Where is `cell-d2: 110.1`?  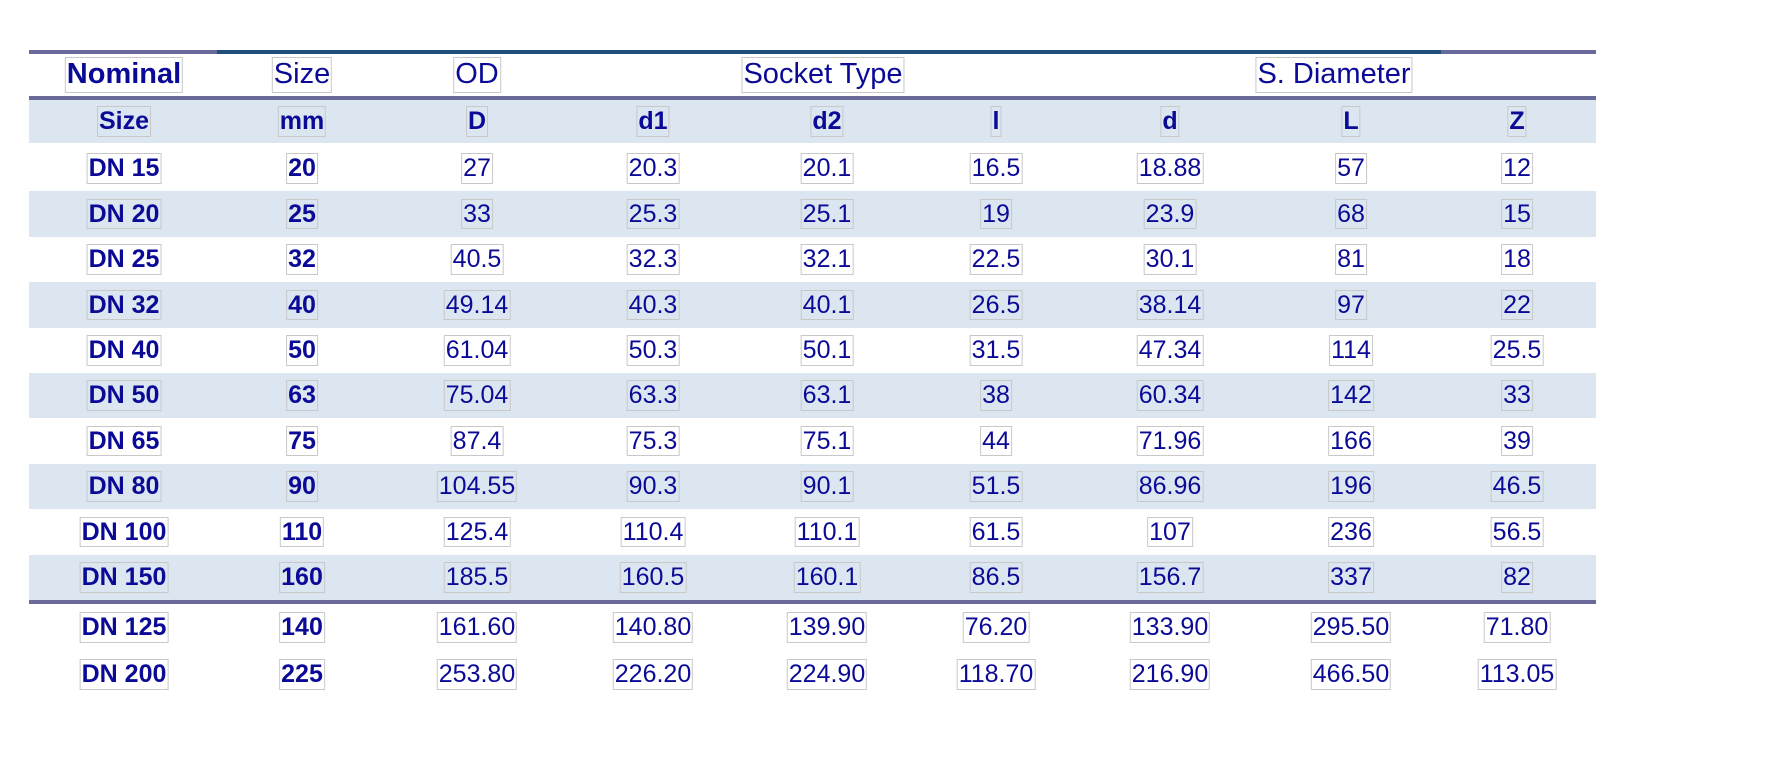 cell-d2: 110.1 is located at coordinates (827, 532).